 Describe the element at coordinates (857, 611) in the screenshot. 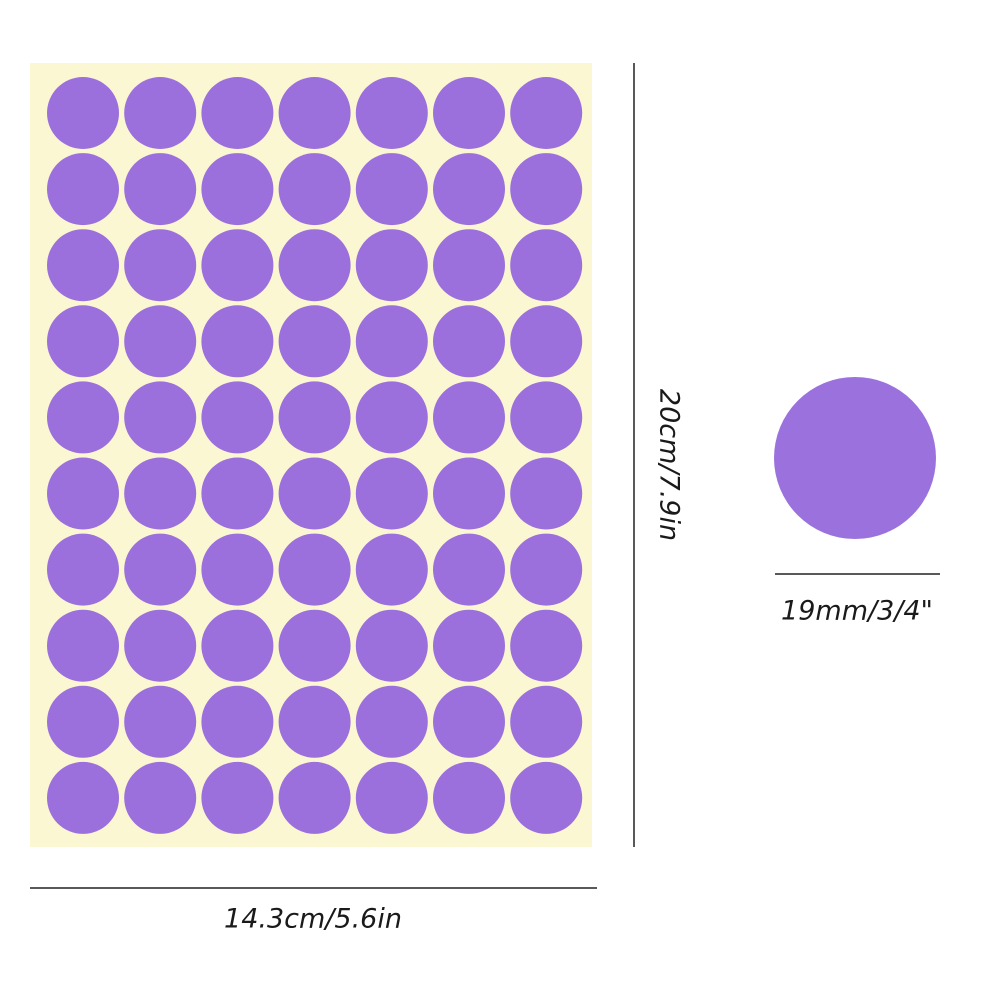

I see `dot-size-label: 19mm/3/4"` at that location.